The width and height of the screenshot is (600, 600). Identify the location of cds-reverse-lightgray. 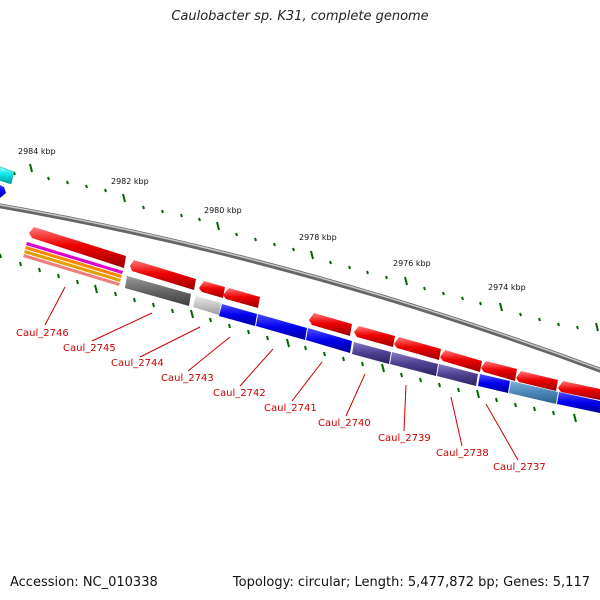
(207, 305).